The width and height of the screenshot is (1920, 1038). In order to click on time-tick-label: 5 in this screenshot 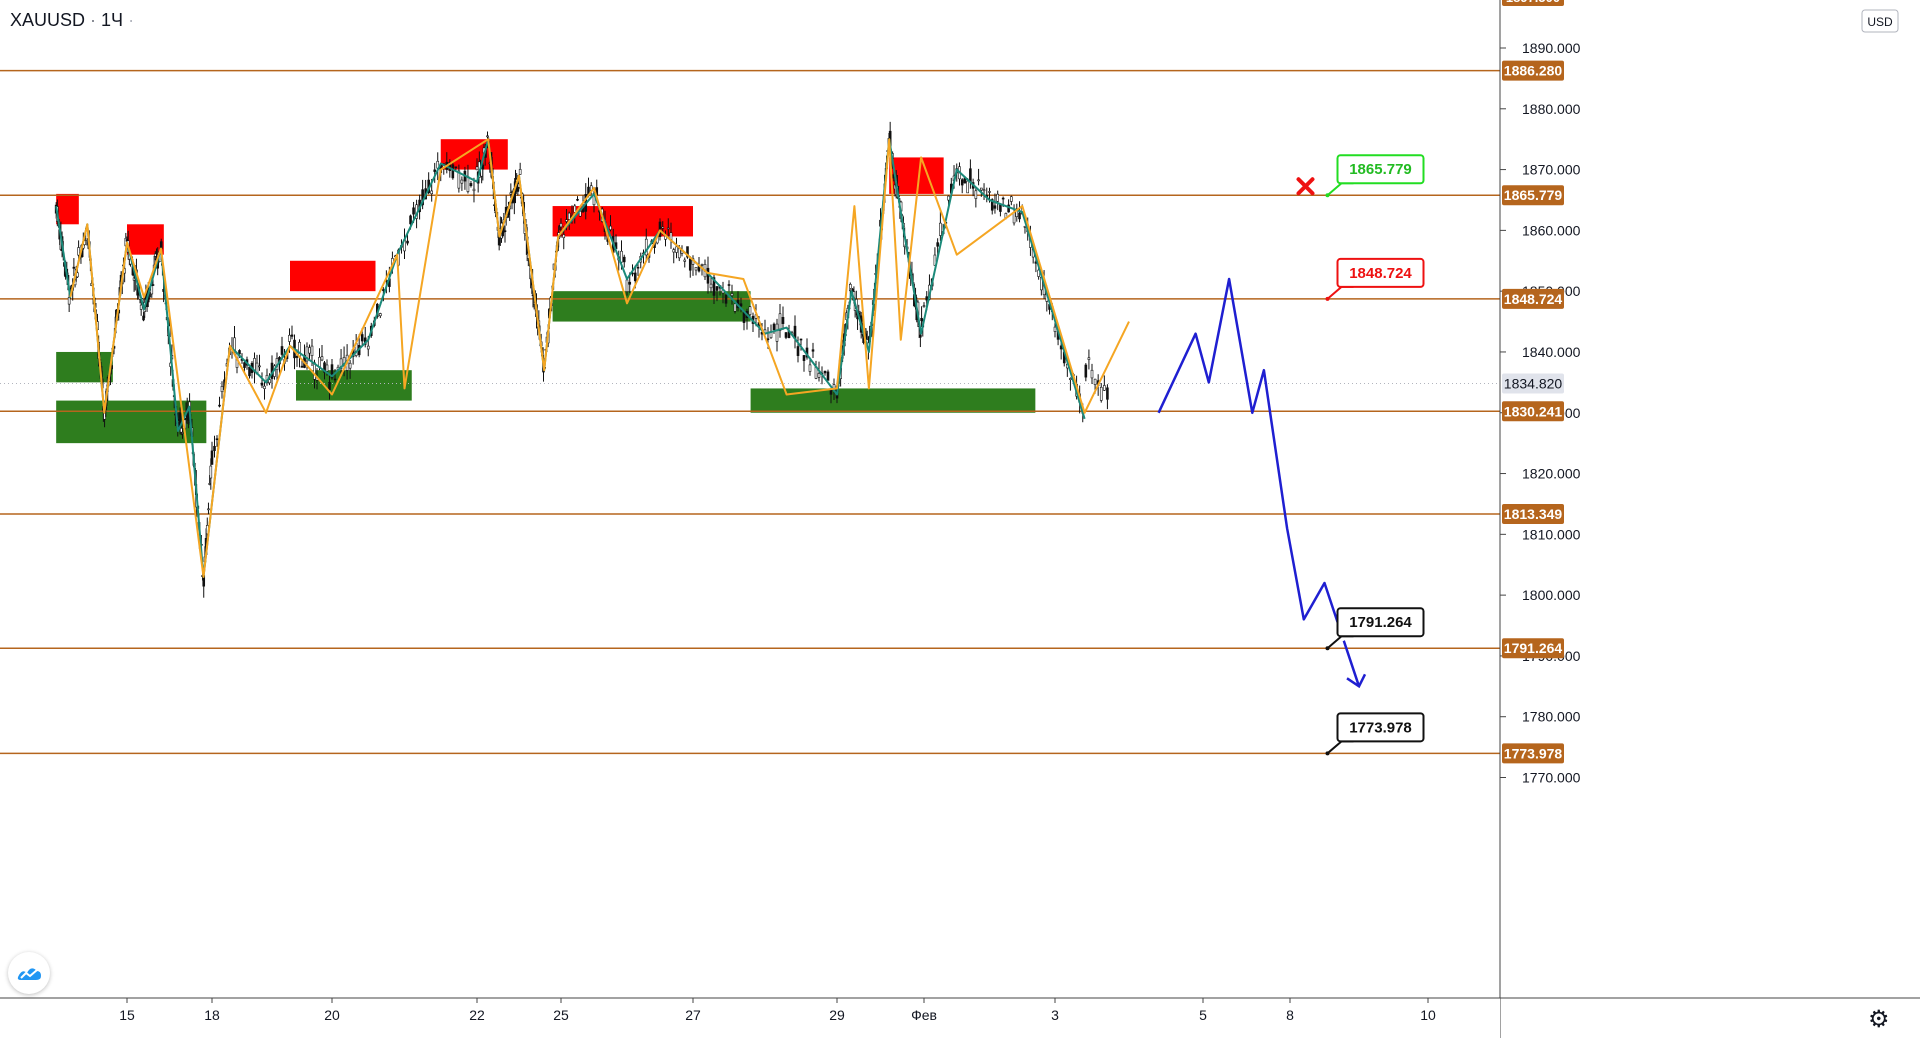, I will do `click(1203, 1015)`.